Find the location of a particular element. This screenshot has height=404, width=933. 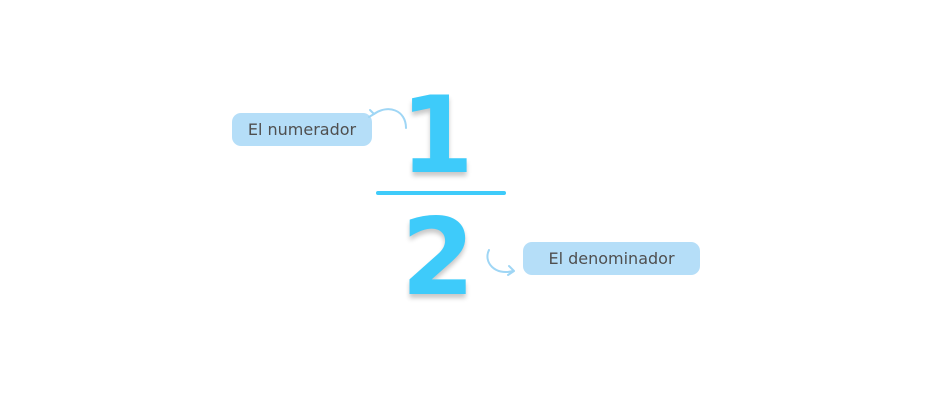

numerator-label: El numerador is located at coordinates (302, 129).